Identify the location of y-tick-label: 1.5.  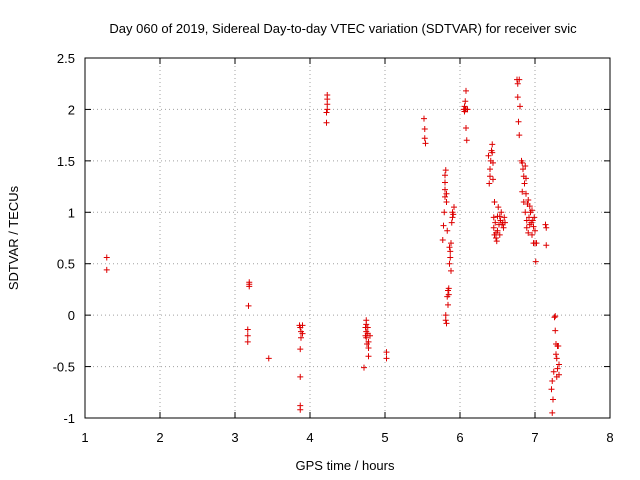
(66, 161).